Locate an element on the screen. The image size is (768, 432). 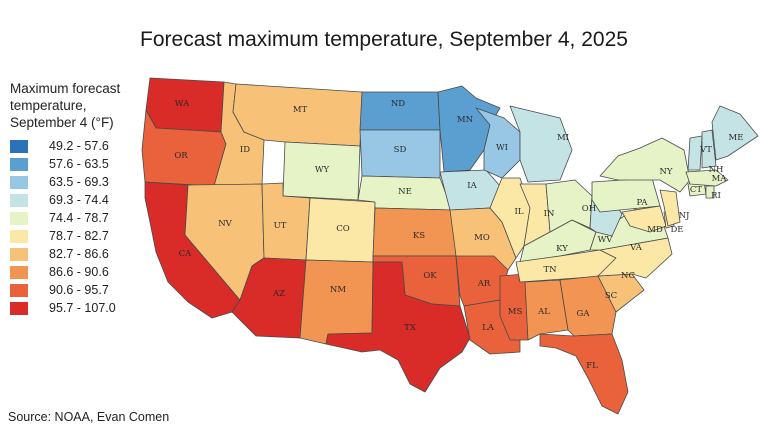
state-md is located at coordinates (644, 219).